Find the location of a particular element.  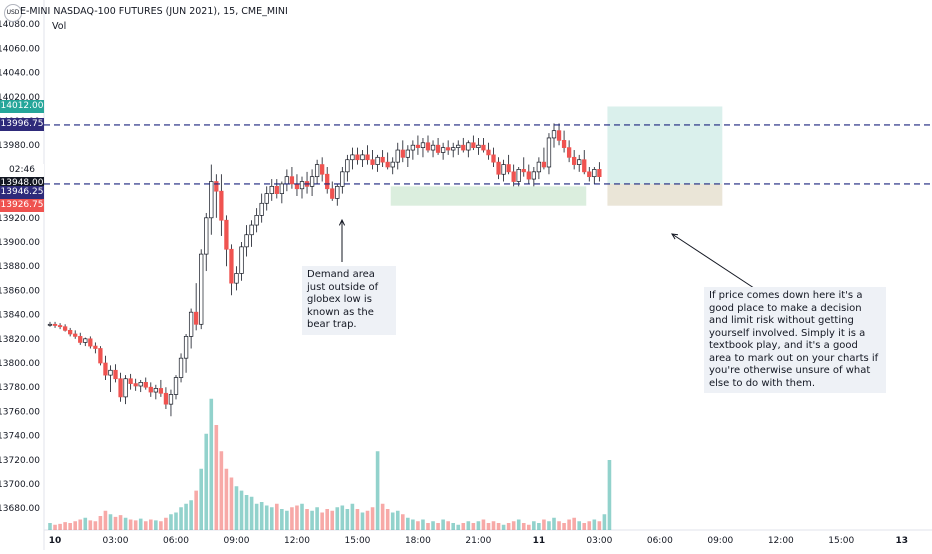

price-tick-label: 14080.00 is located at coordinates (20, 25).